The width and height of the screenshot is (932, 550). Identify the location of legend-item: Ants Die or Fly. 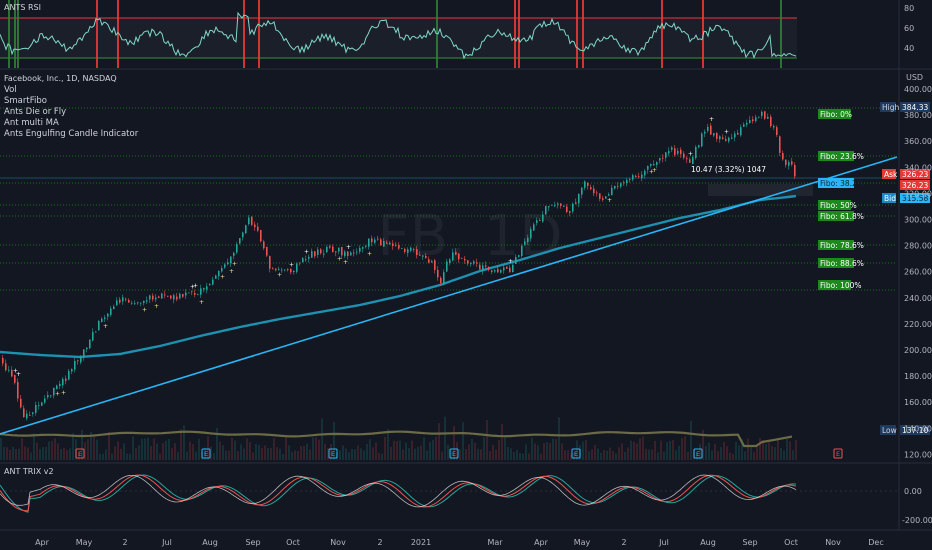
(35, 112).